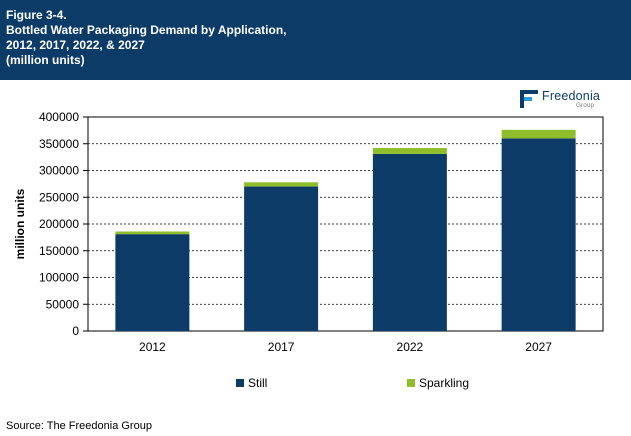  I want to click on y-tick-label: 200000, so click(59, 224).